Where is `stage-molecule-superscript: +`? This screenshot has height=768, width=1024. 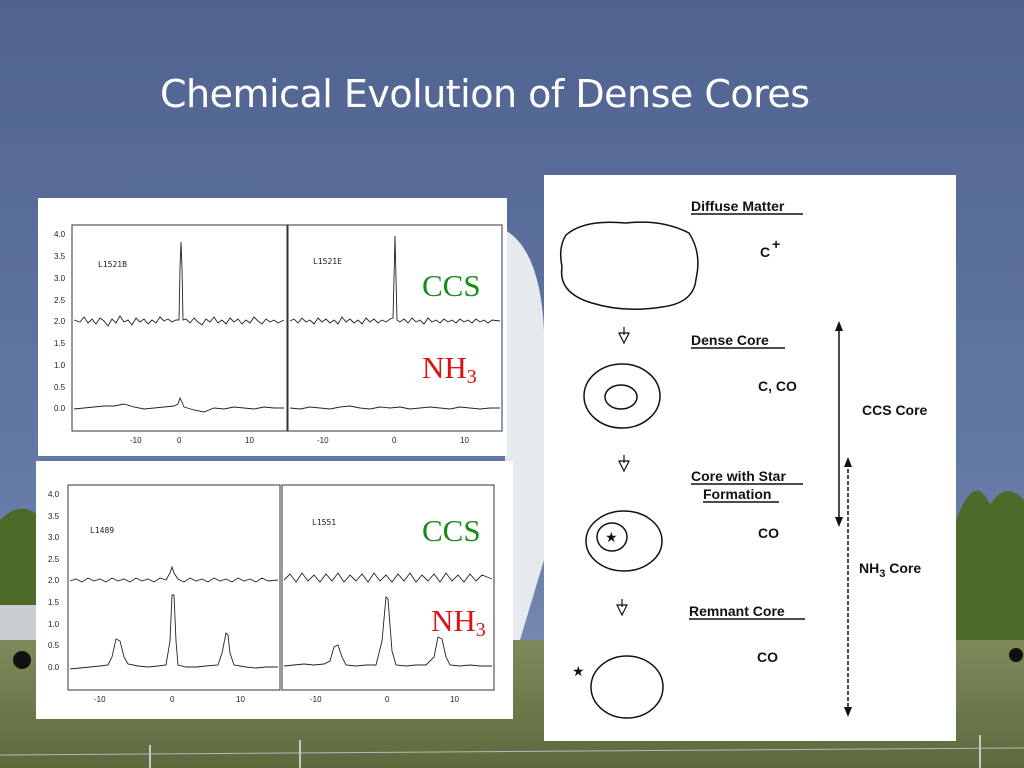 stage-molecule-superscript: + is located at coordinates (776, 244).